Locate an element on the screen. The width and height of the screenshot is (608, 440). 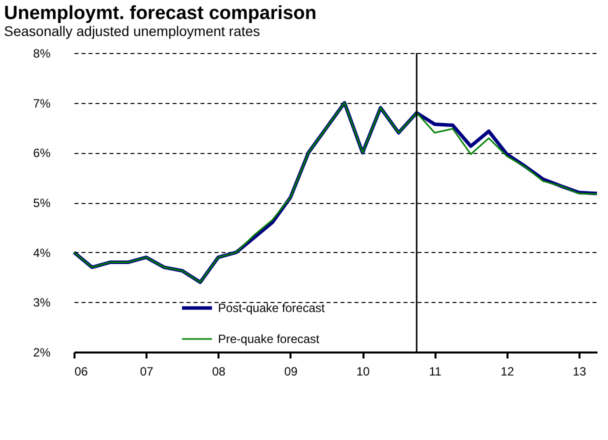
x-tick-label: 13 is located at coordinates (579, 371).